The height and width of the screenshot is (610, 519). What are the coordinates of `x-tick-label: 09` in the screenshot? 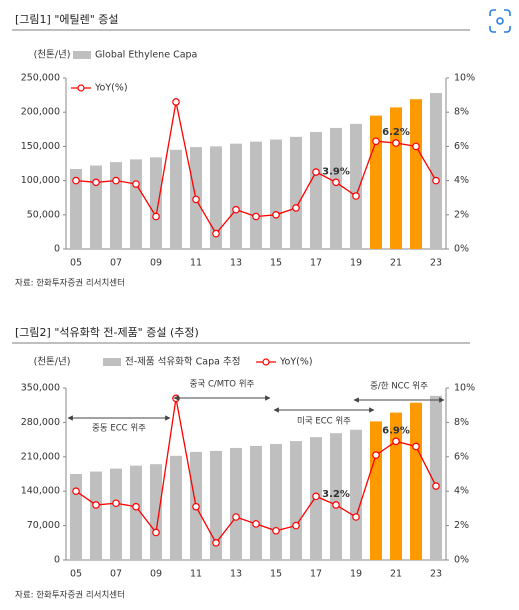 It's located at (156, 574).